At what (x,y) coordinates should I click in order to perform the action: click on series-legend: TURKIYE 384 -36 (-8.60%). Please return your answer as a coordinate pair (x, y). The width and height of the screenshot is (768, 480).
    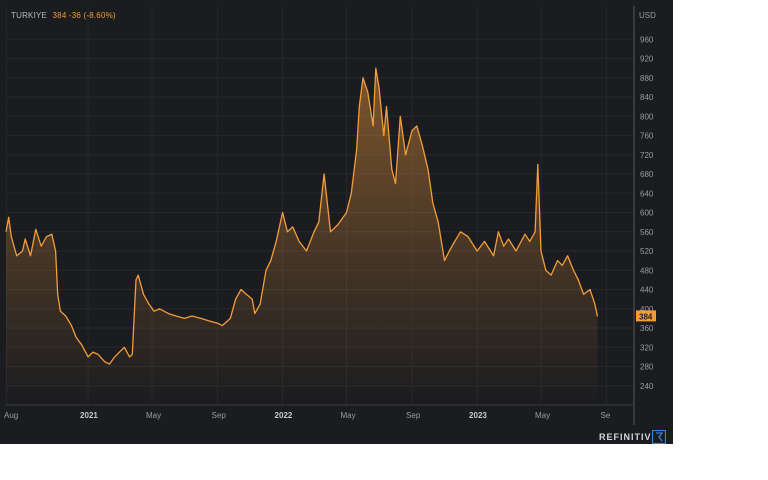
    Looking at the image, I should click on (63, 15).